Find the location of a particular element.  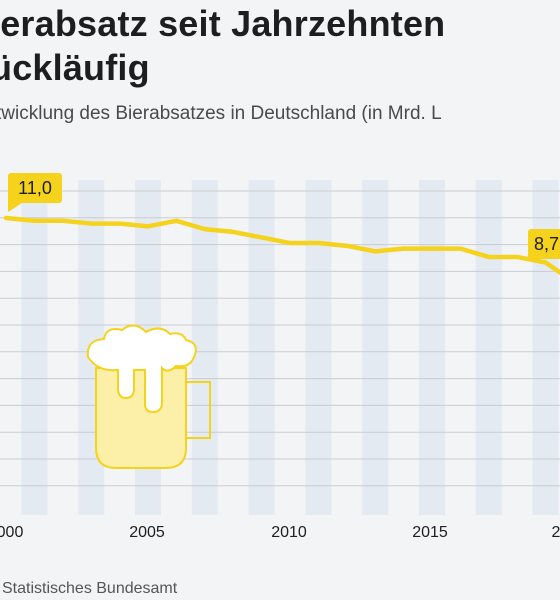

value-label-text: 8,7 is located at coordinates (546, 244).